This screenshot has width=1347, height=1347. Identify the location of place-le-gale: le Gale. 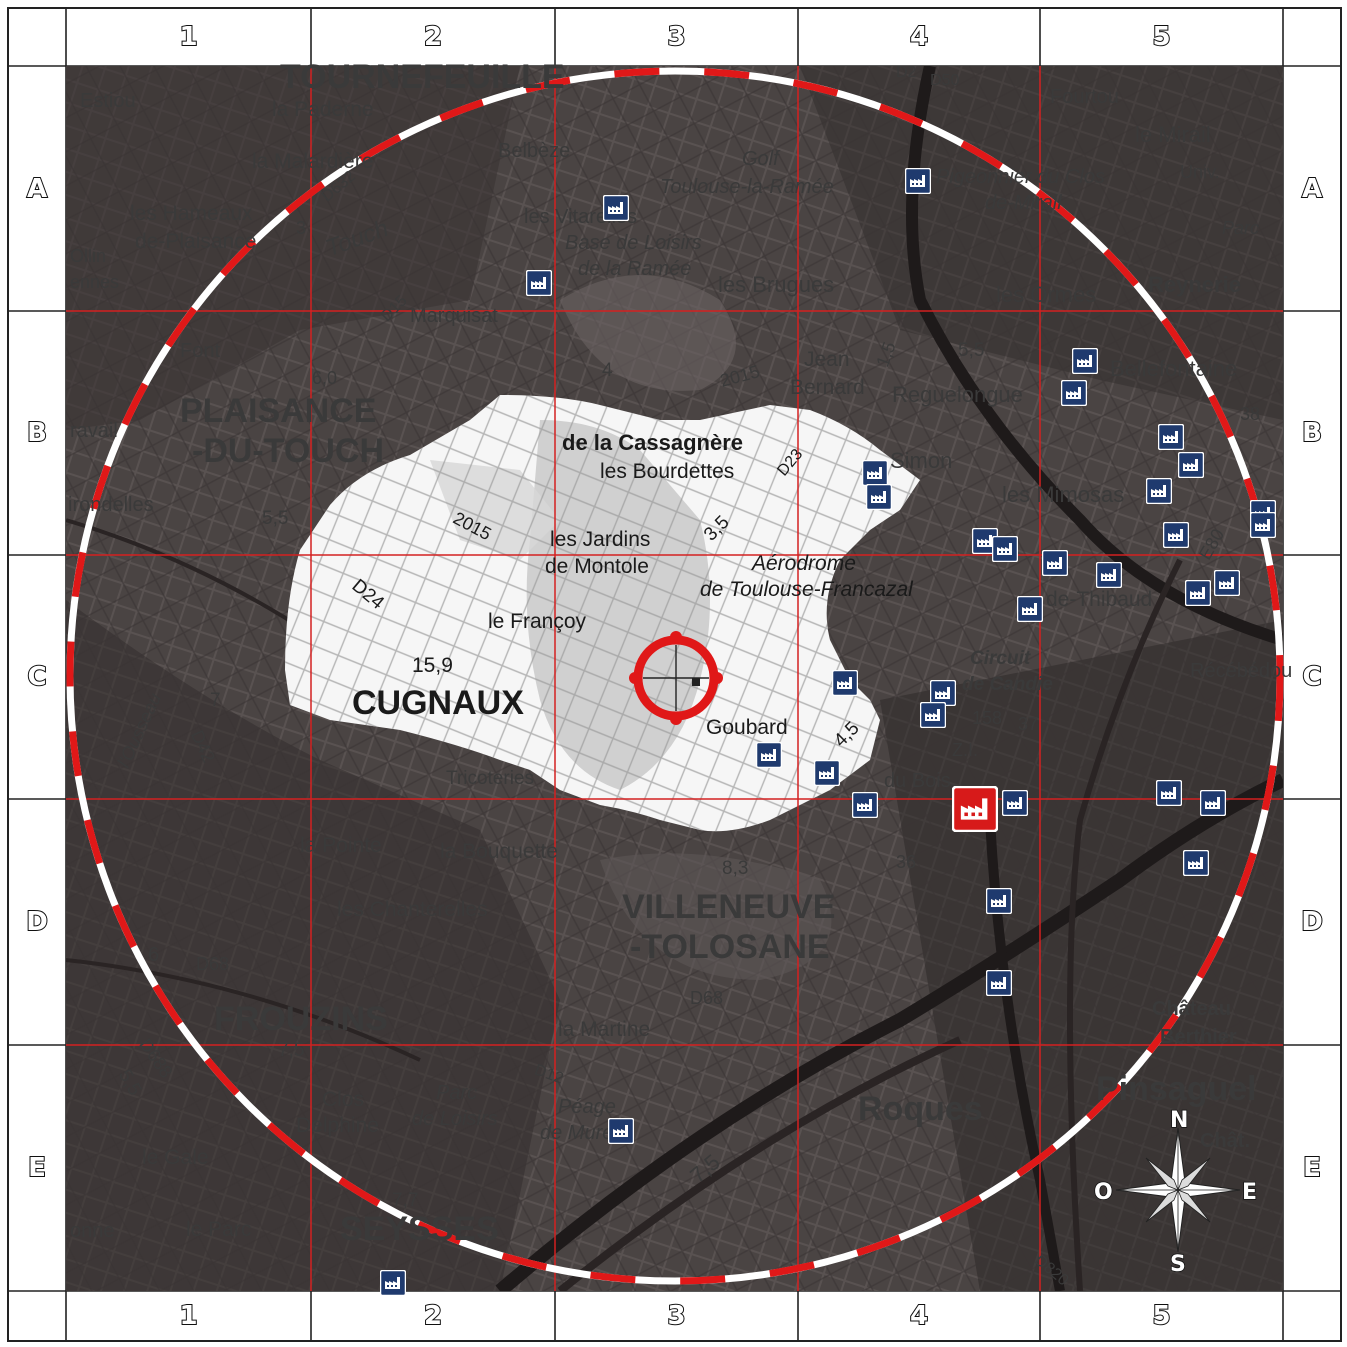
(175, 1157).